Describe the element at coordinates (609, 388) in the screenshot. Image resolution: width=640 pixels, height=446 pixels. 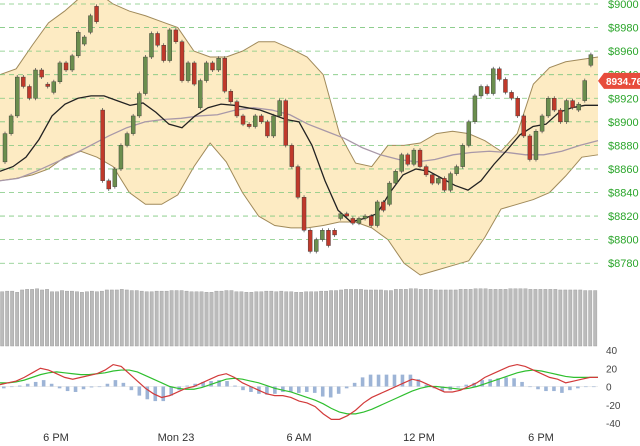
I see `macd-tick-label: 0` at that location.